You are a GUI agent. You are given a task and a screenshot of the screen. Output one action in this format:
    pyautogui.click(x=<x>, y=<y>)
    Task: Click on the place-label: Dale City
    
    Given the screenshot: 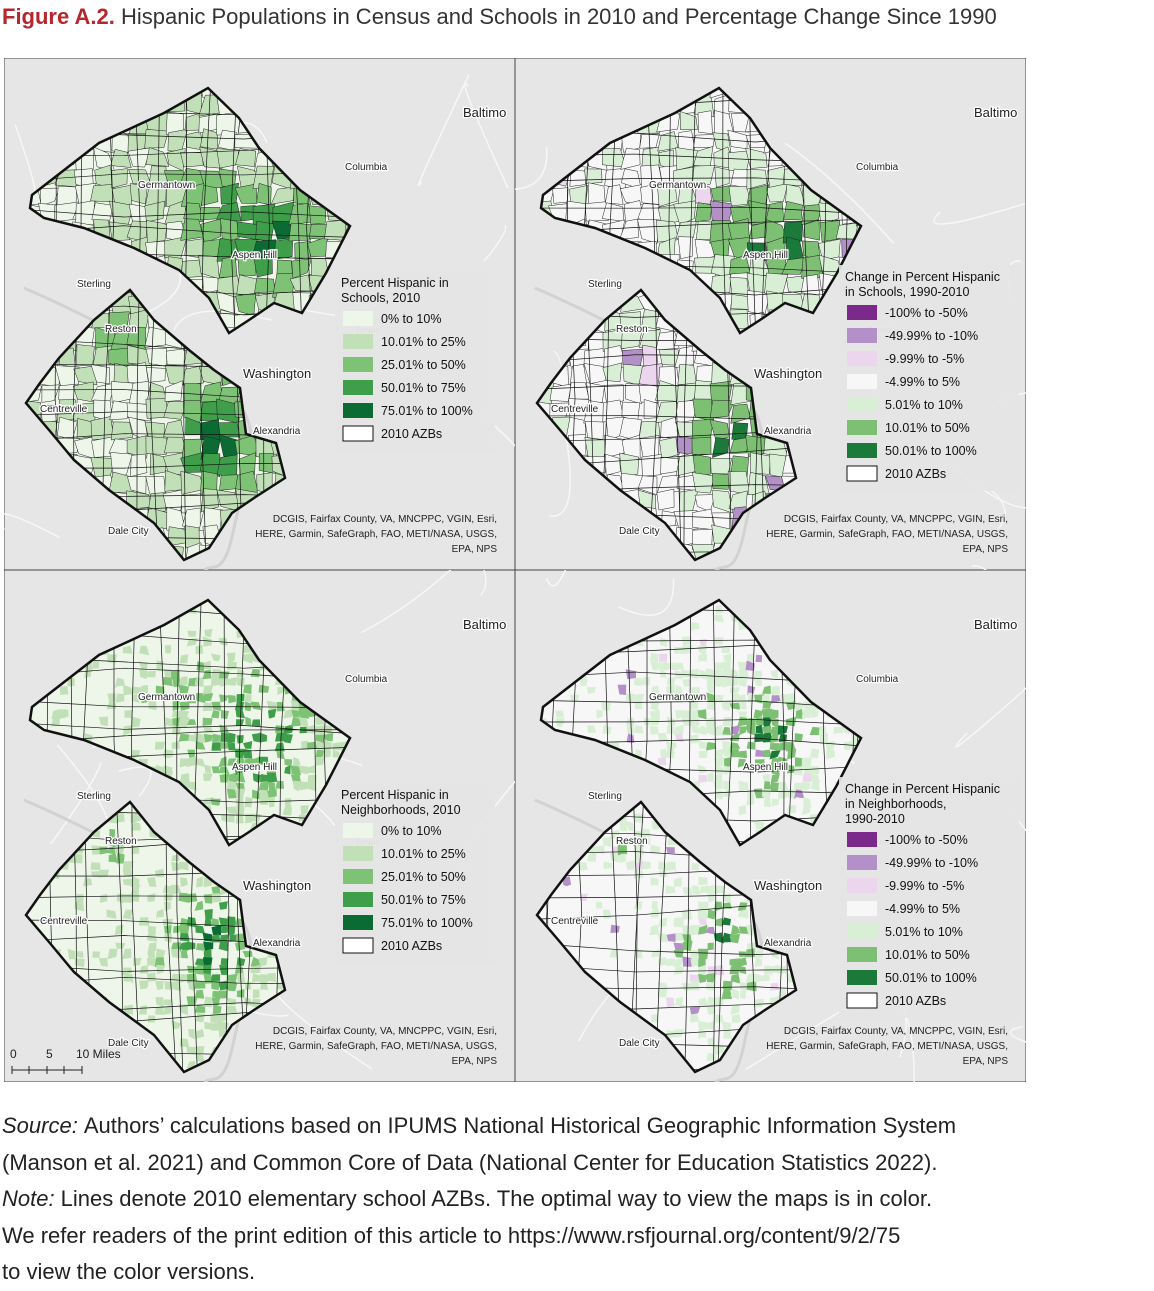 What is the action you would take?
    pyautogui.click(x=128, y=1043)
    